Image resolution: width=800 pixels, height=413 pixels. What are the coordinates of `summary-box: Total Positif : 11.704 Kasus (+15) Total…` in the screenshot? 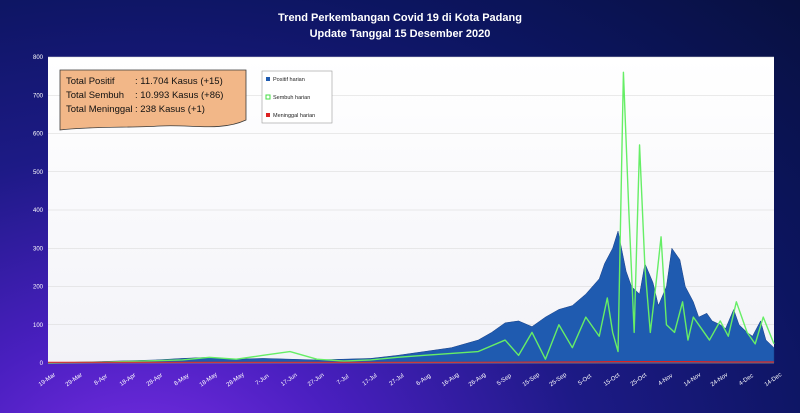 It's located at (153, 100).